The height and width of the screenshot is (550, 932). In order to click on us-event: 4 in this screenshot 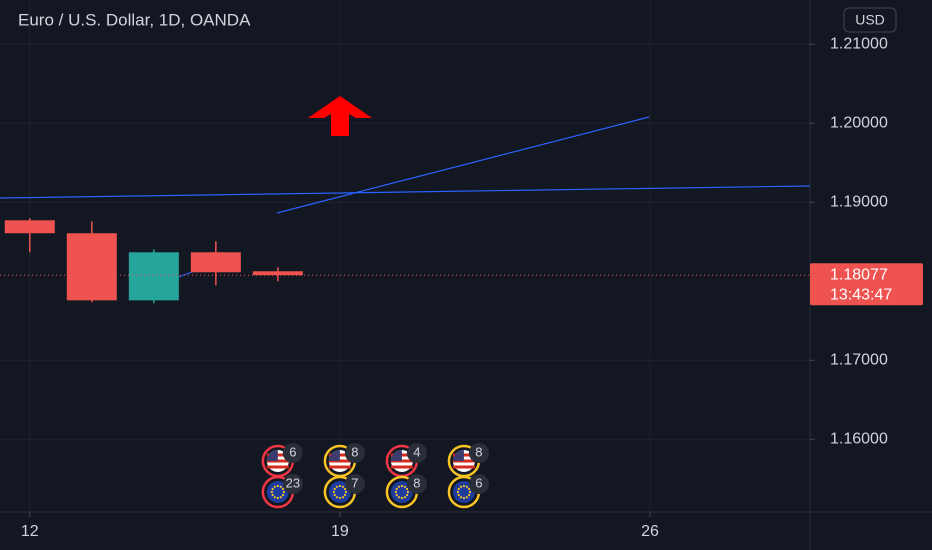, I will do `click(406, 460)`.